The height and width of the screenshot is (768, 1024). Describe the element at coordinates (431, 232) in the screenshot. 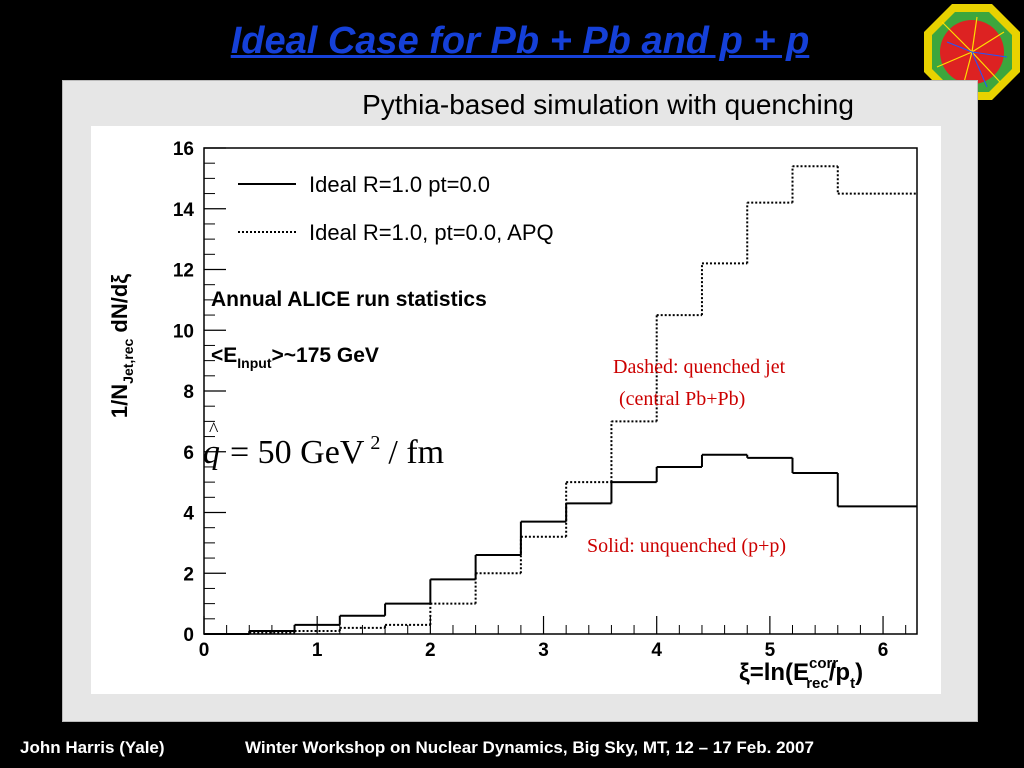

I see `legend-dotted-label: Ideal R=1.0, pt=0.0, APQ` at that location.